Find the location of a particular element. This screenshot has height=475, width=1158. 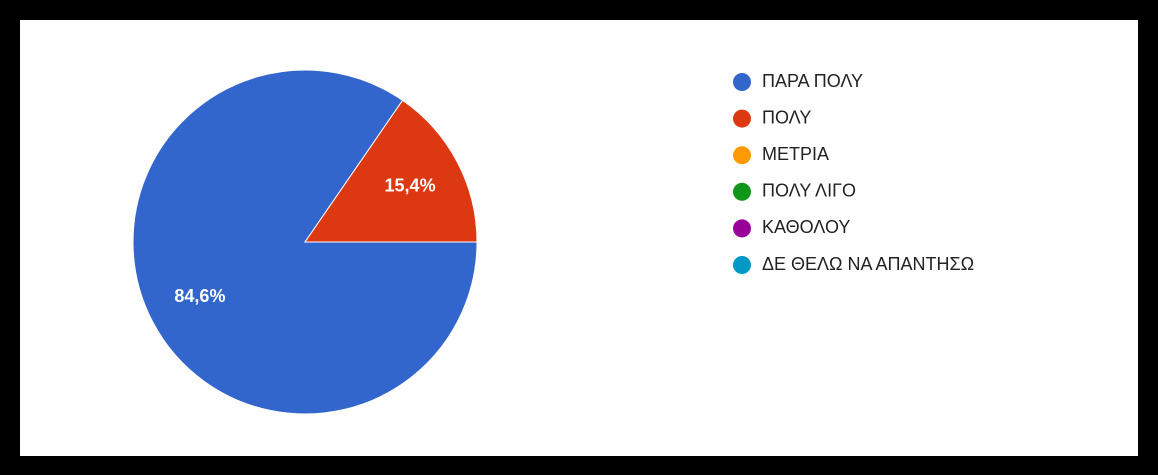

legend-label: ΠΑΡΑ ΠΟΛΥ is located at coordinates (812, 81).